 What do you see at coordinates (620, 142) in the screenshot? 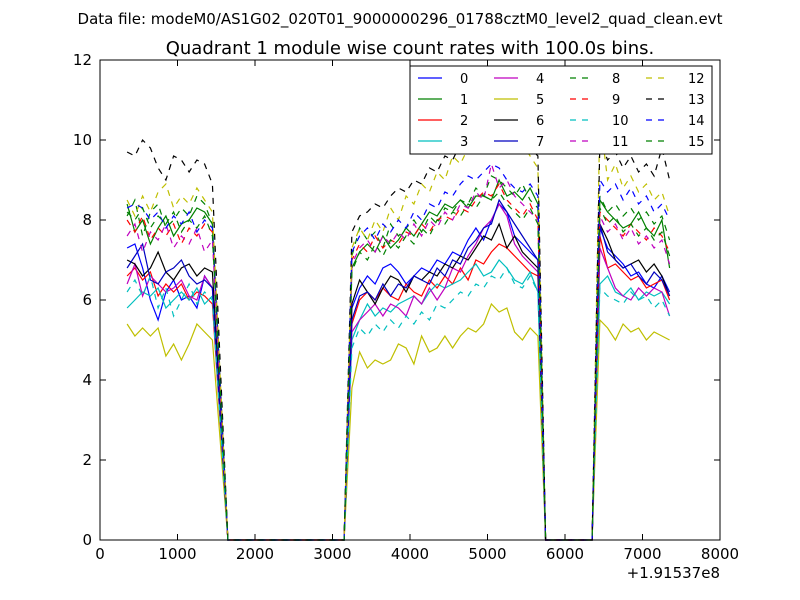
I see `legend-label: 11` at bounding box center [620, 142].